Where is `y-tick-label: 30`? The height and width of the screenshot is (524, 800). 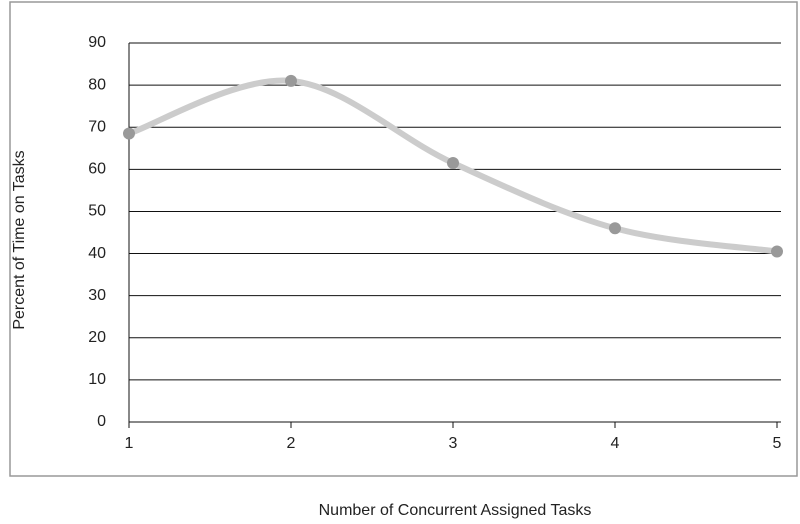 y-tick-label: 30 is located at coordinates (97, 295).